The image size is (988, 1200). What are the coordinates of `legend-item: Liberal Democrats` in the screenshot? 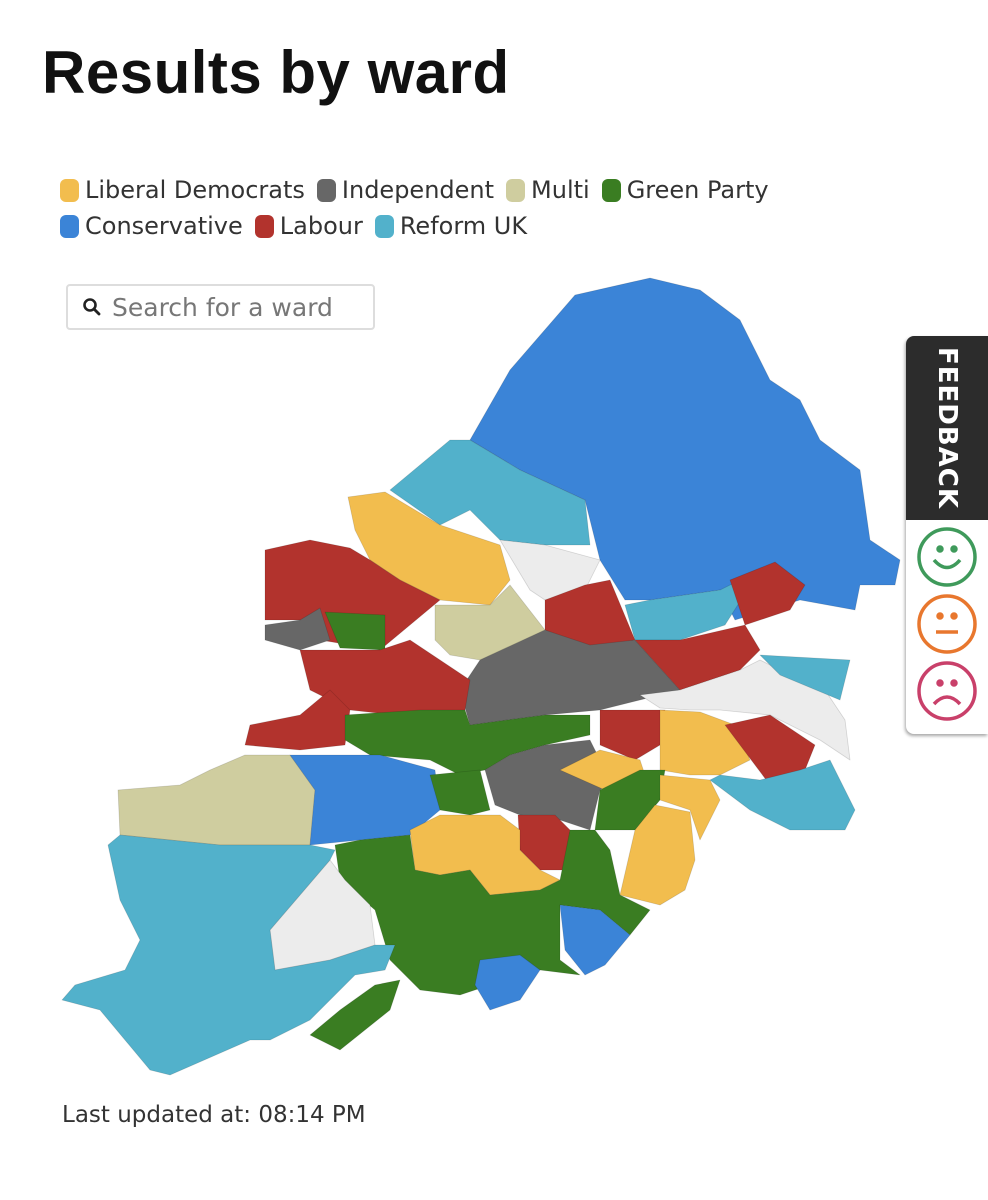 It's located at (182, 190).